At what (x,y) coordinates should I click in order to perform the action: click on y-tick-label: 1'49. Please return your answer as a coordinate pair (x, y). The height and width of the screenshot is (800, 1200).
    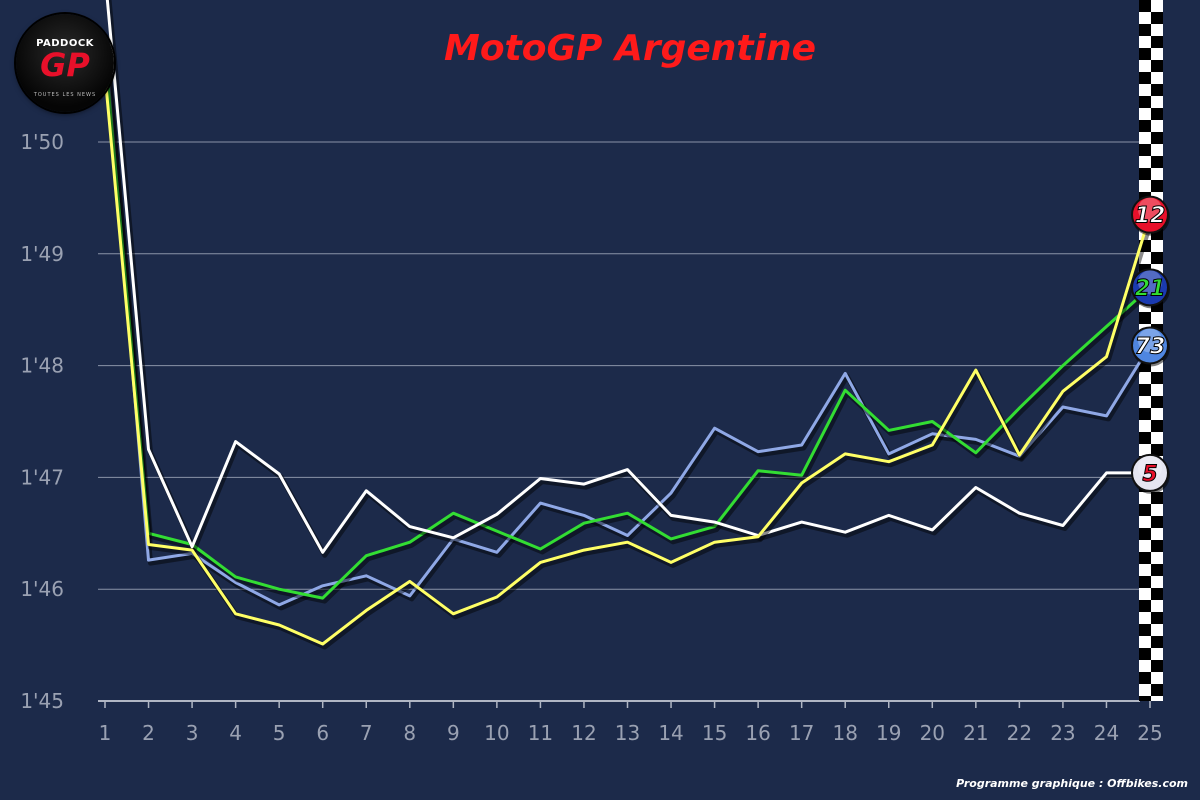
    Looking at the image, I should click on (42, 254).